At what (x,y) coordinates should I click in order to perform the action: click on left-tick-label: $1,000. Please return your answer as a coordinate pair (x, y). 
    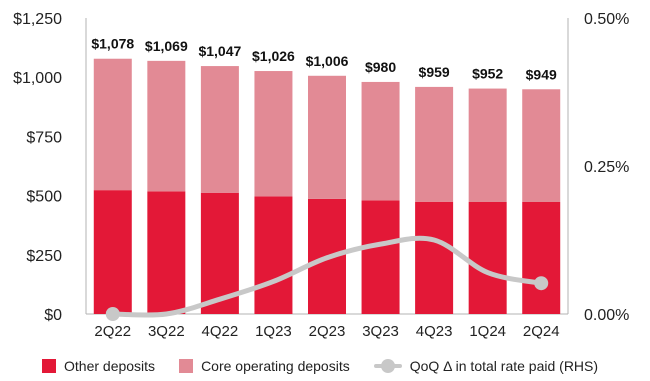
    Looking at the image, I should click on (37, 78).